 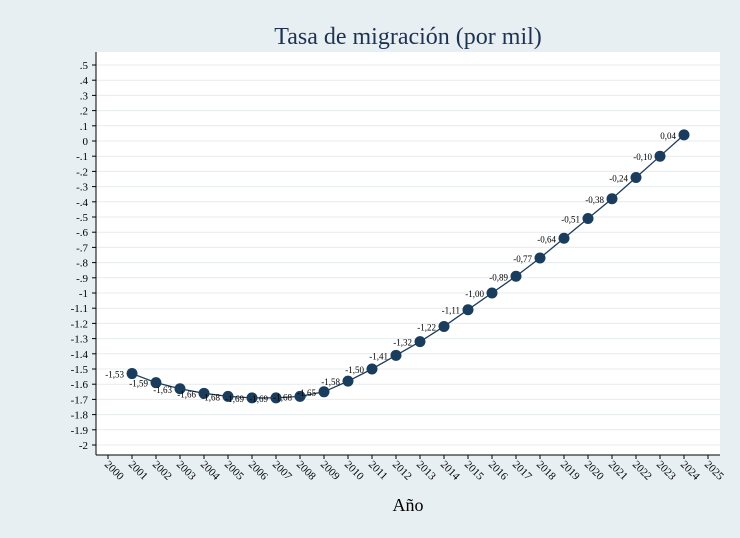 What do you see at coordinates (594, 471) in the screenshot?
I see `x-tick-label: 2020` at bounding box center [594, 471].